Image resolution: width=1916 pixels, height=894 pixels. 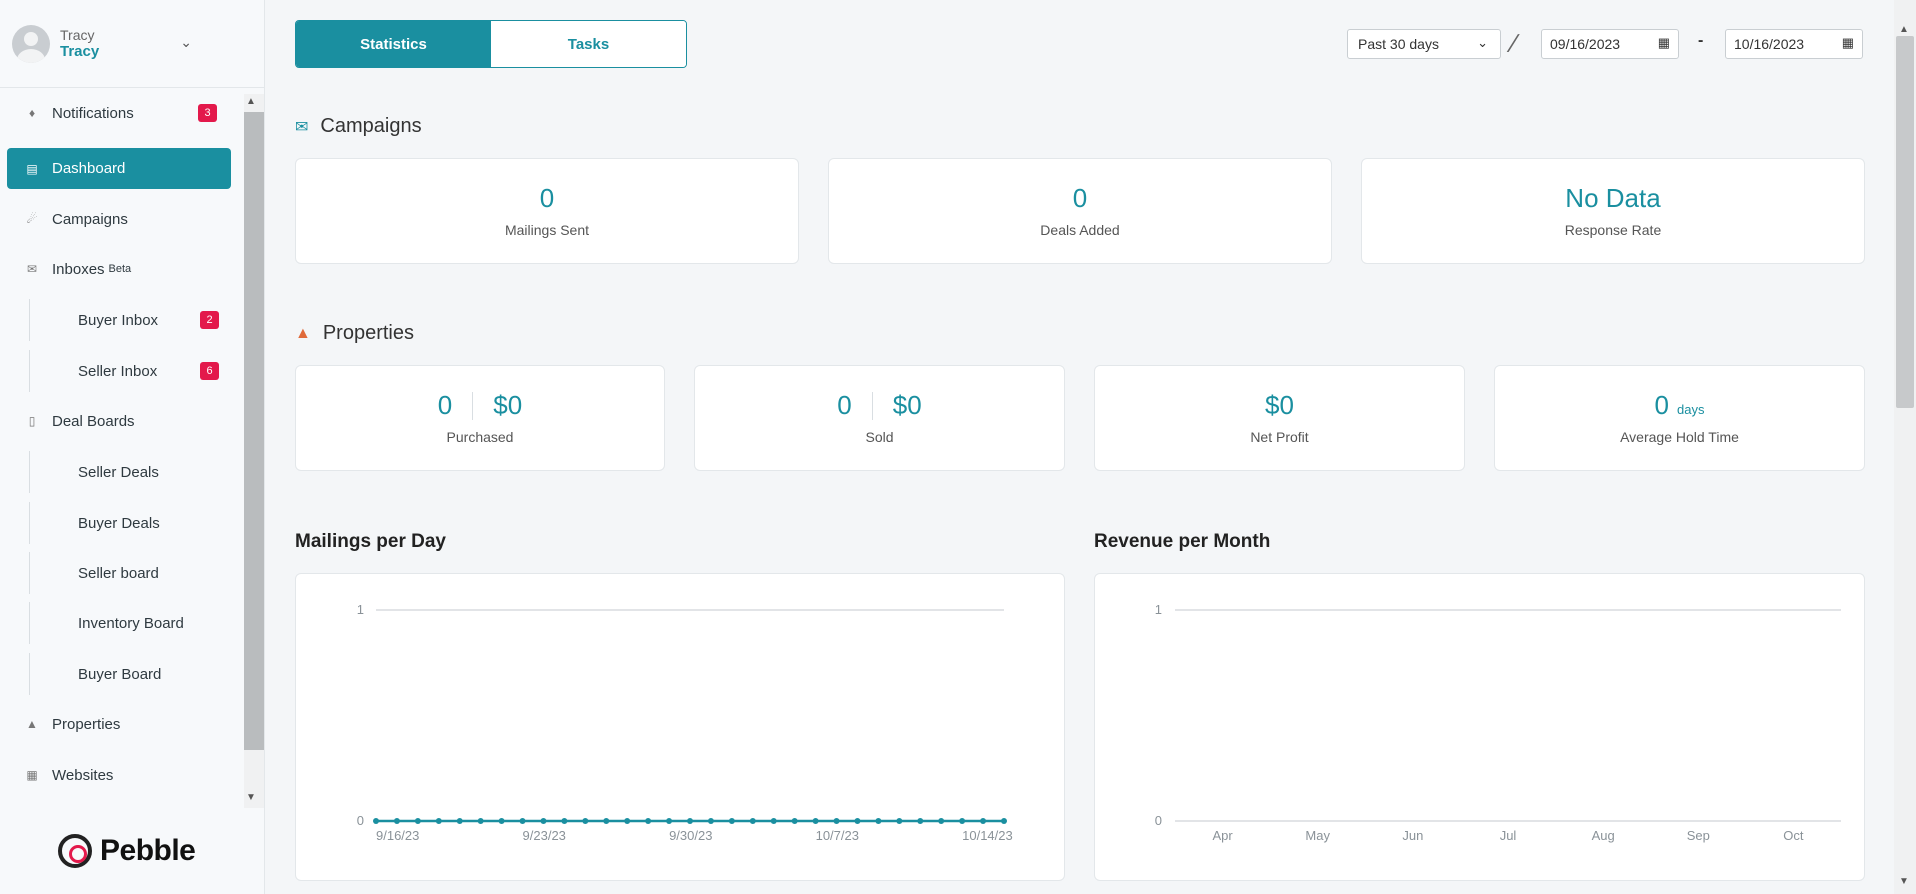 What do you see at coordinates (207, 113) in the screenshot?
I see `notification-badge: 3` at bounding box center [207, 113].